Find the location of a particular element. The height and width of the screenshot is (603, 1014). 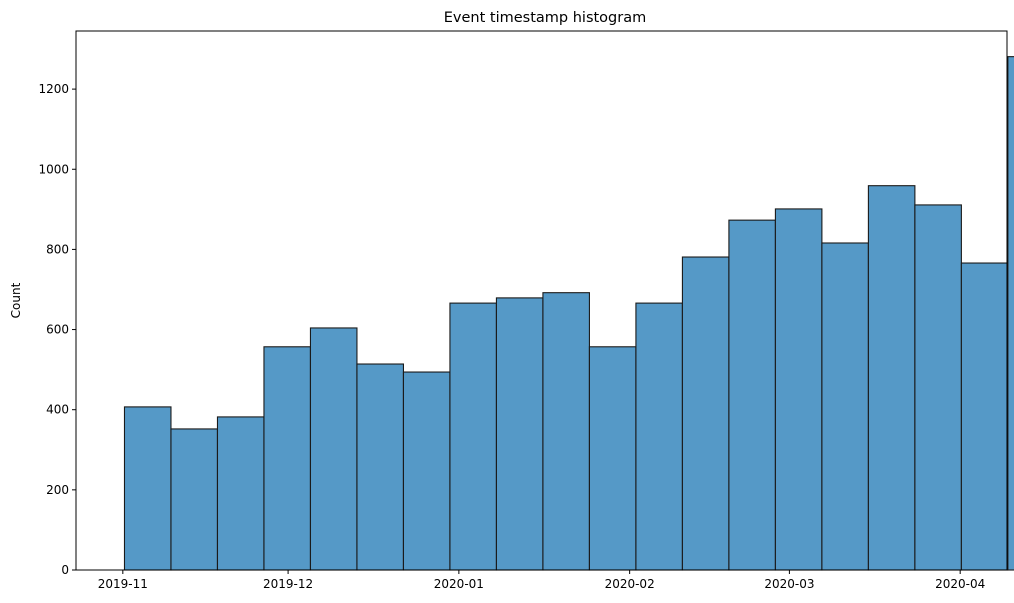

x-tick-label: 2020-03 is located at coordinates (789, 584).